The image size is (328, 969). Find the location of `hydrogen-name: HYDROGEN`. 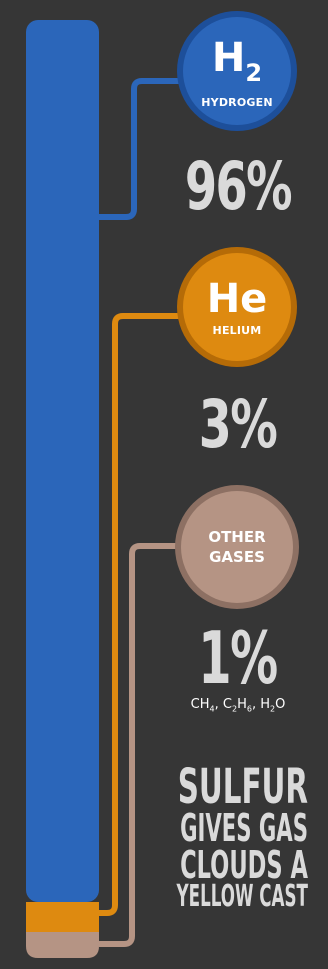

hydrogen-name: HYDROGEN is located at coordinates (237, 102).